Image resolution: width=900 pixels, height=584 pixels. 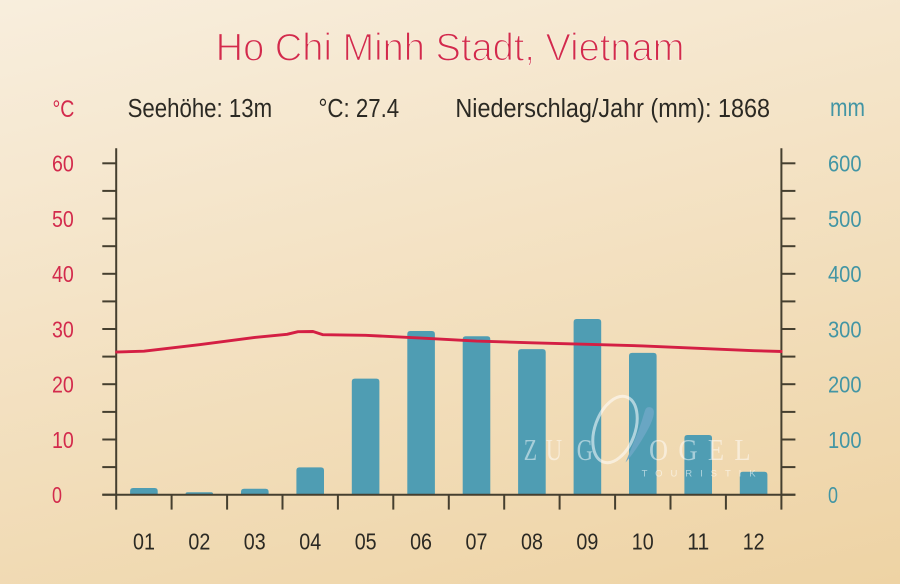 What do you see at coordinates (754, 542) in the screenshot?
I see `svg-text: 12` at bounding box center [754, 542].